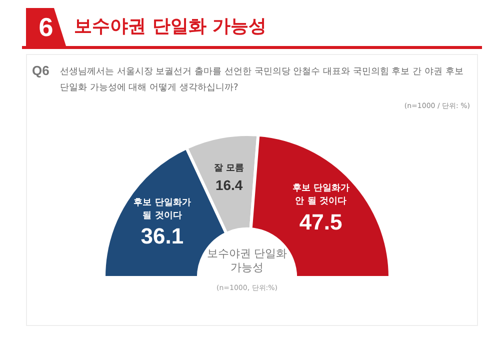 The height and width of the screenshot is (343, 500). What do you see at coordinates (321, 195) in the screenshot?
I see `slice-label: 후보 단일화가 안 될 것이다` at bounding box center [321, 195].